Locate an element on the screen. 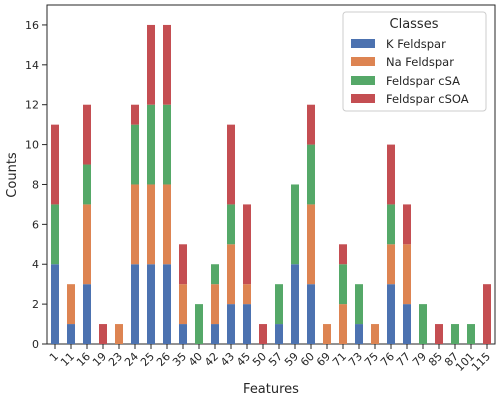 The height and width of the screenshot is (402, 500). legend-swatch-feldspar-csa is located at coordinates (363, 80).